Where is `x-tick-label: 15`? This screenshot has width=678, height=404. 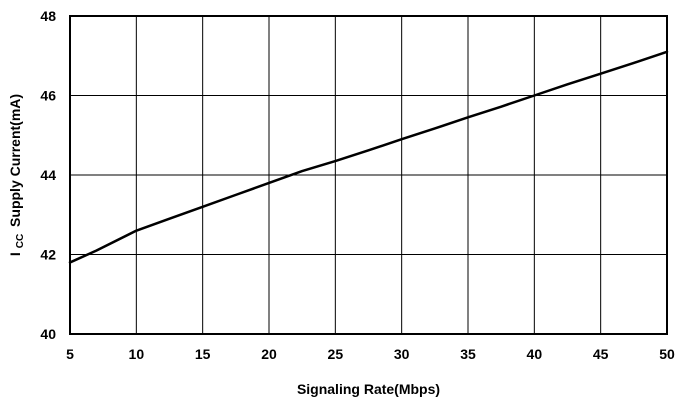 x-tick-label: 15 is located at coordinates (203, 354).